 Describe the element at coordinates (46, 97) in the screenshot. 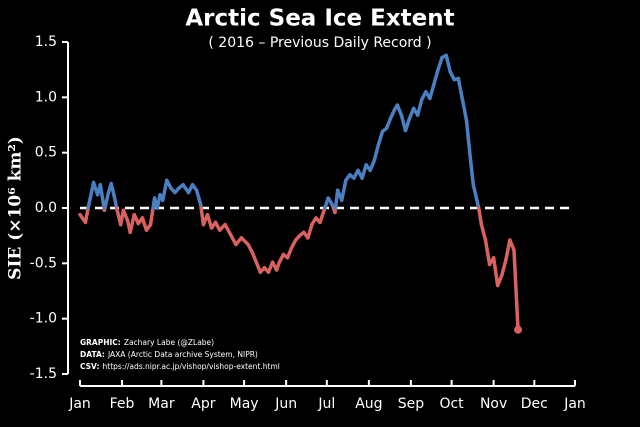

I see `y-tick-label: 1.0` at that location.